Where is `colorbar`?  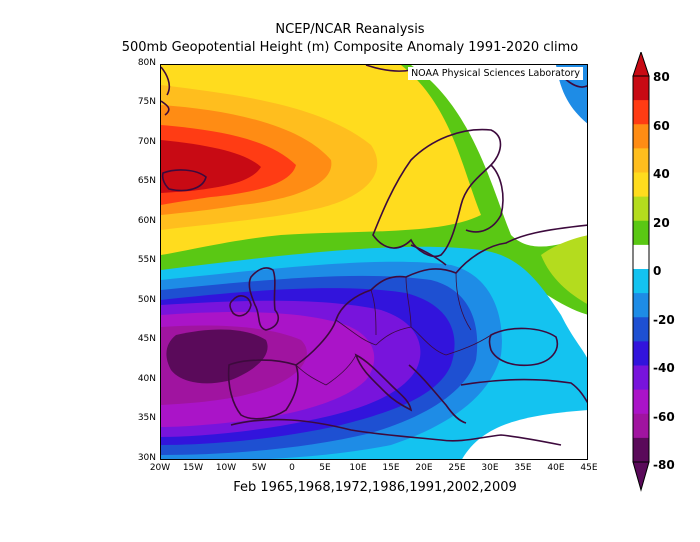
colorbar is located at coordinates (641, 272).